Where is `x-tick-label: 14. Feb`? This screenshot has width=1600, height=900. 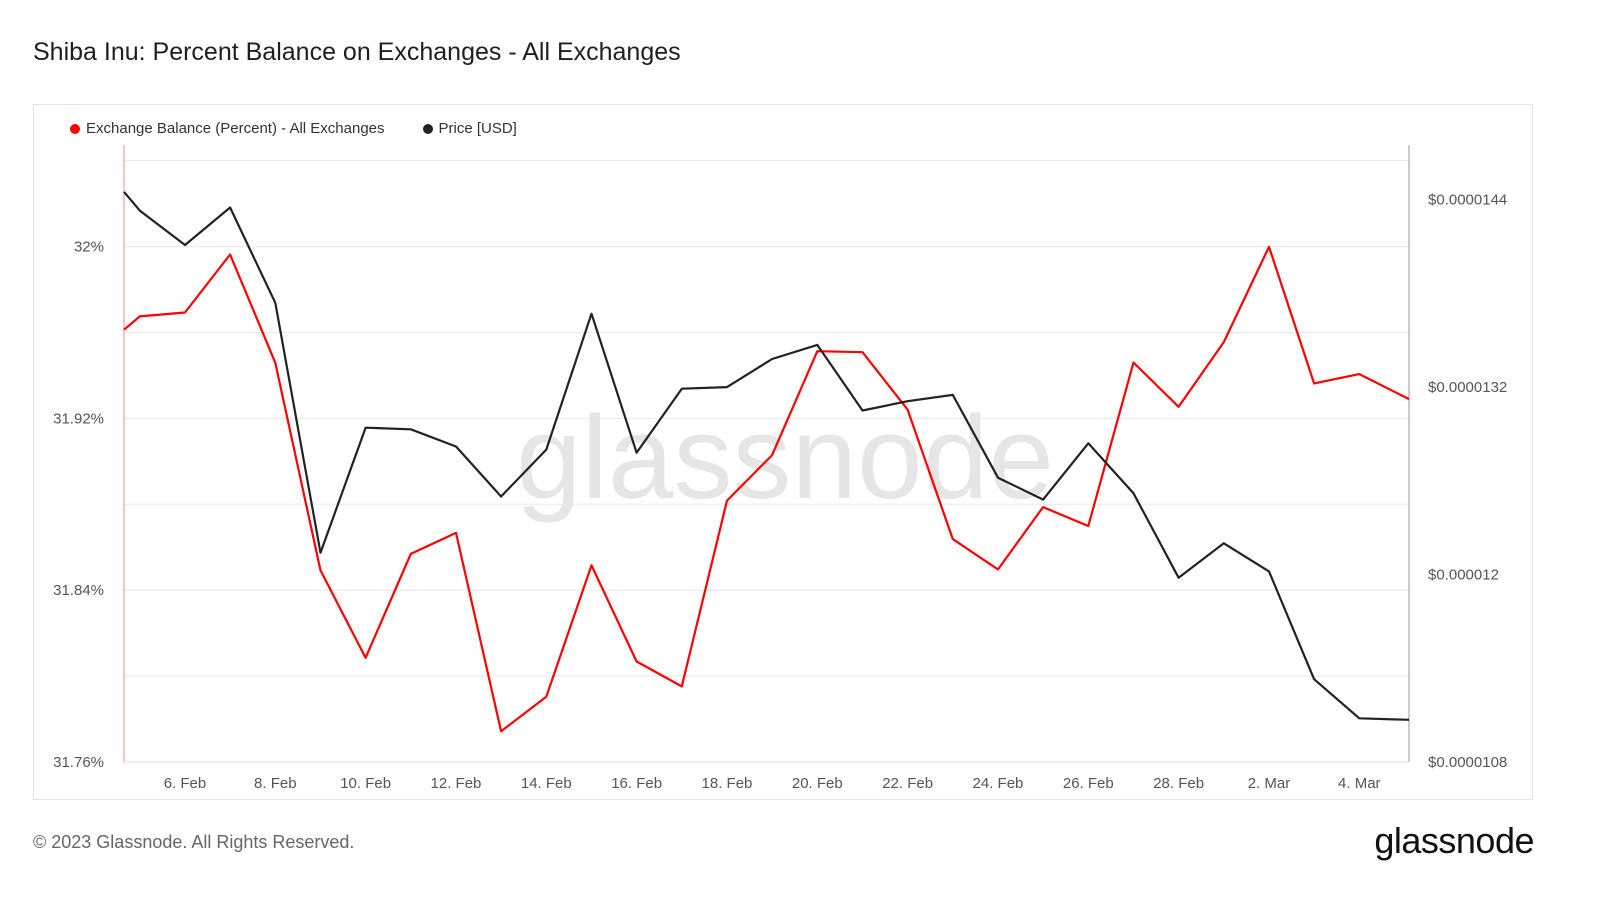 x-tick-label: 14. Feb is located at coordinates (546, 783).